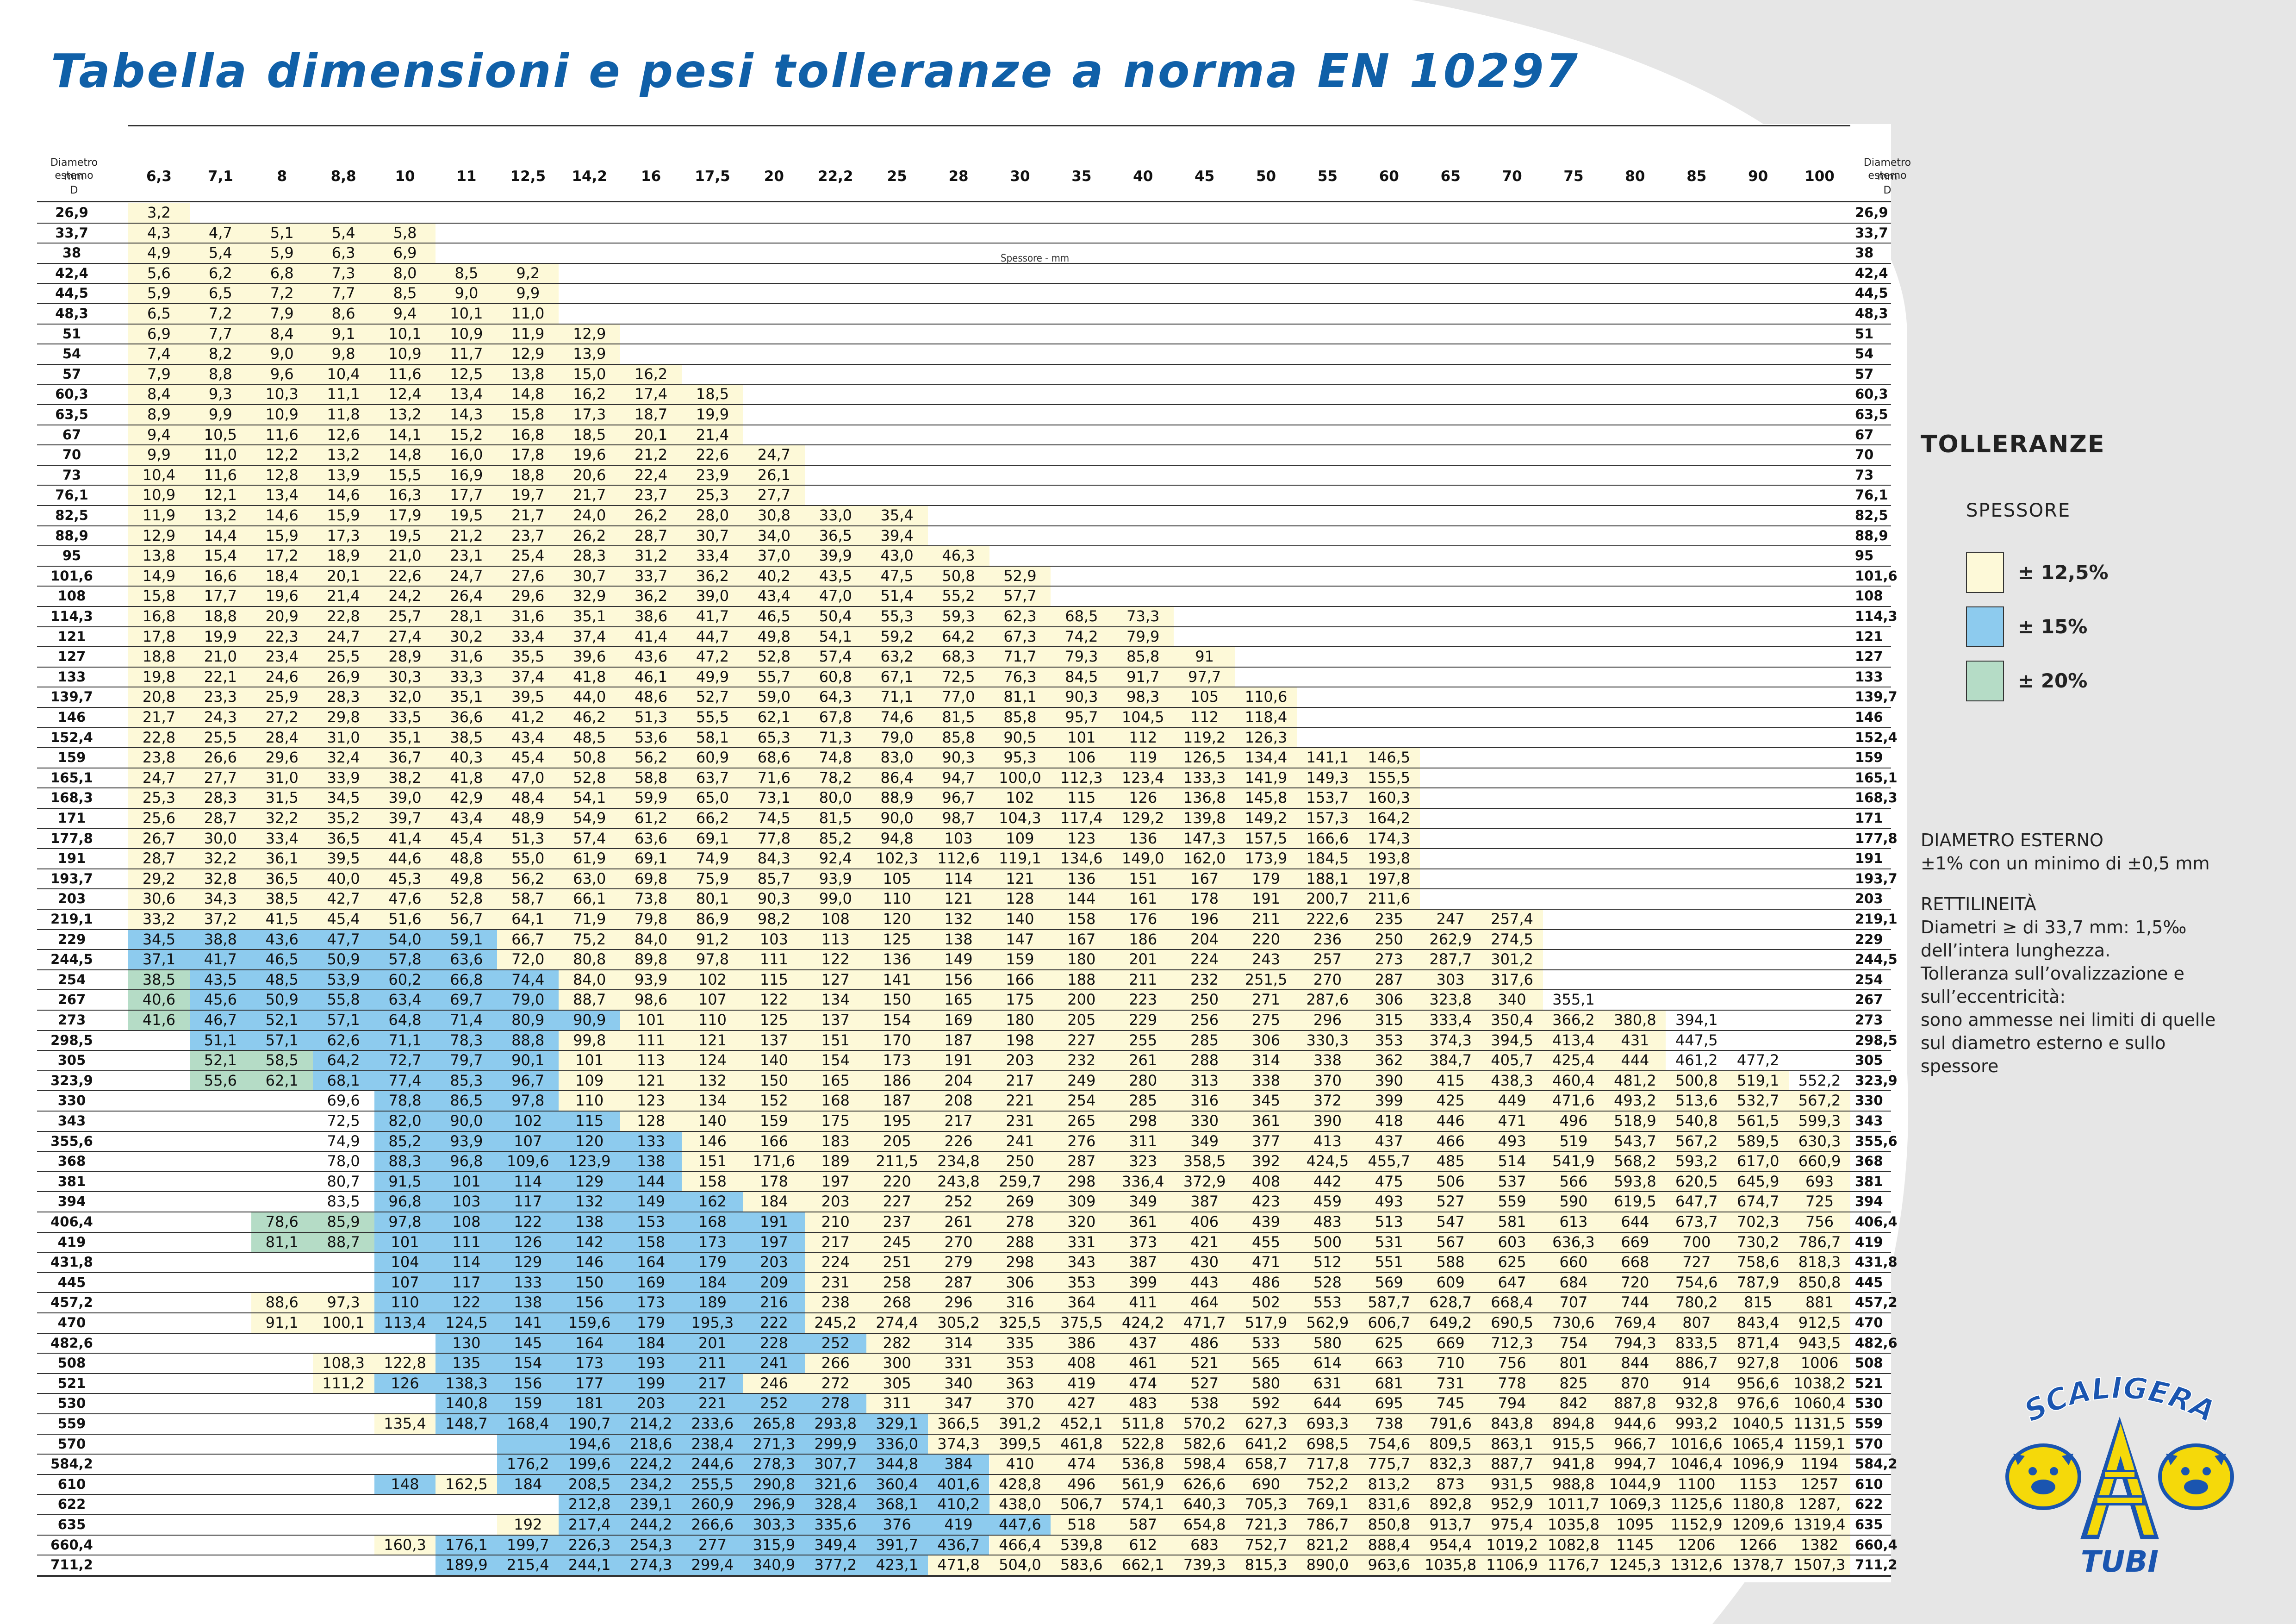  Describe the element at coordinates (528, 1403) in the screenshot. I see `table-cell: 159` at that location.